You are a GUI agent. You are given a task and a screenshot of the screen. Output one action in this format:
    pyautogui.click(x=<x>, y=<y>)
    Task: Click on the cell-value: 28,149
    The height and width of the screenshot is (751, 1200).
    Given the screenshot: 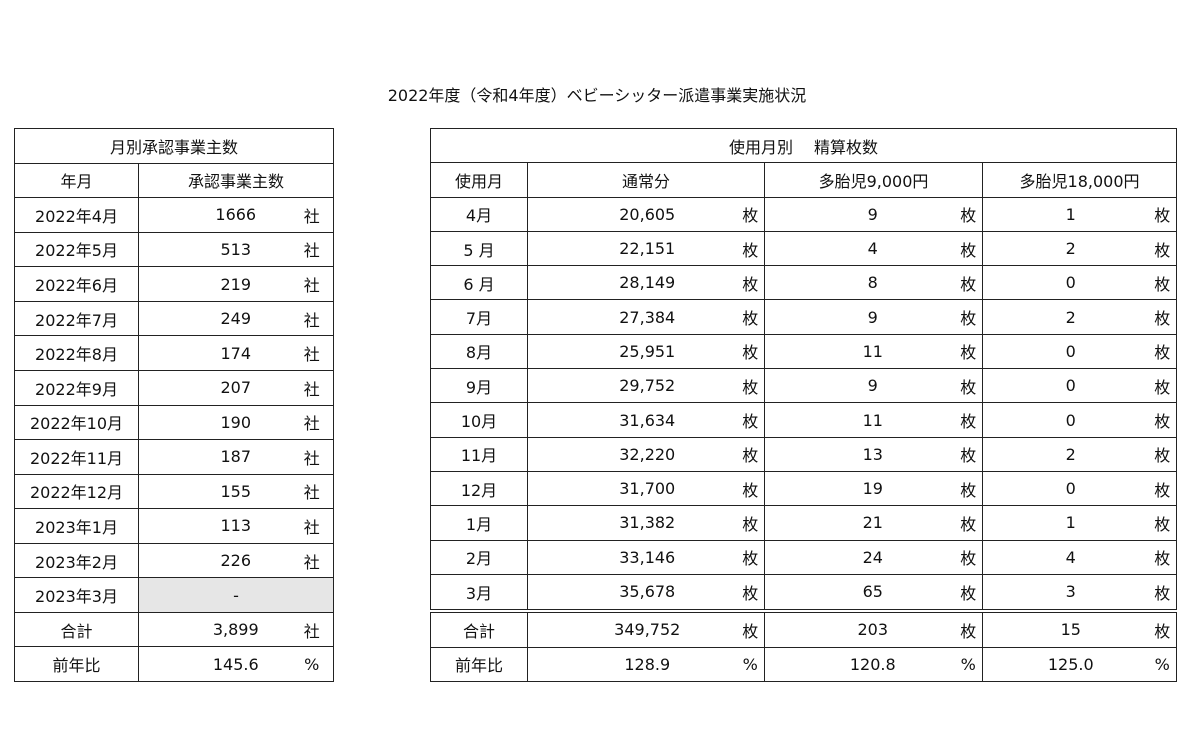 What is the action you would take?
    pyautogui.click(x=632, y=283)
    